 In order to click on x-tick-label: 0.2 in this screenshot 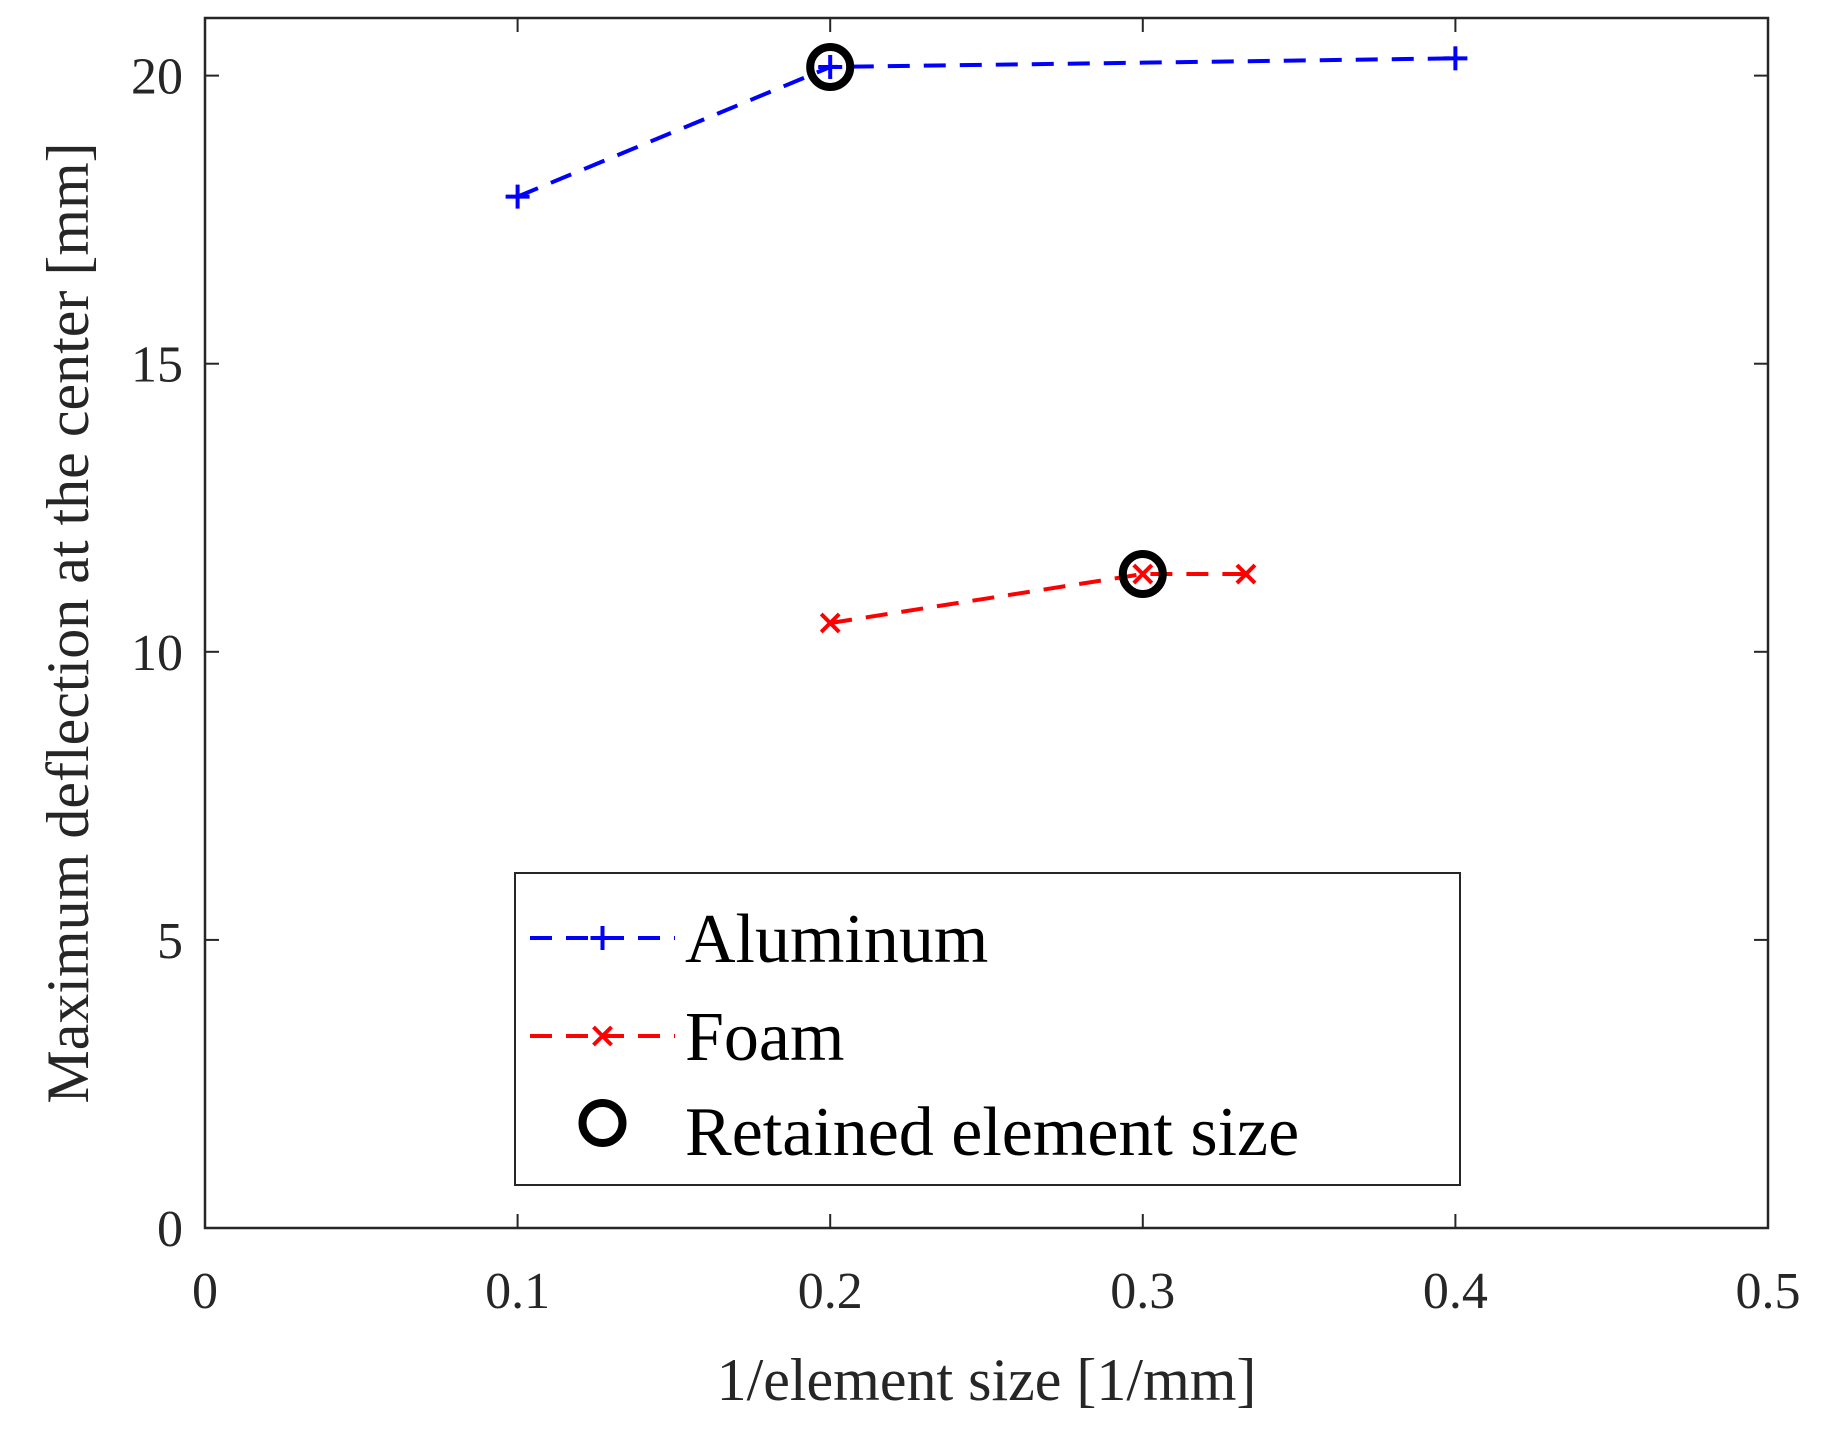, I will do `click(830, 1291)`.